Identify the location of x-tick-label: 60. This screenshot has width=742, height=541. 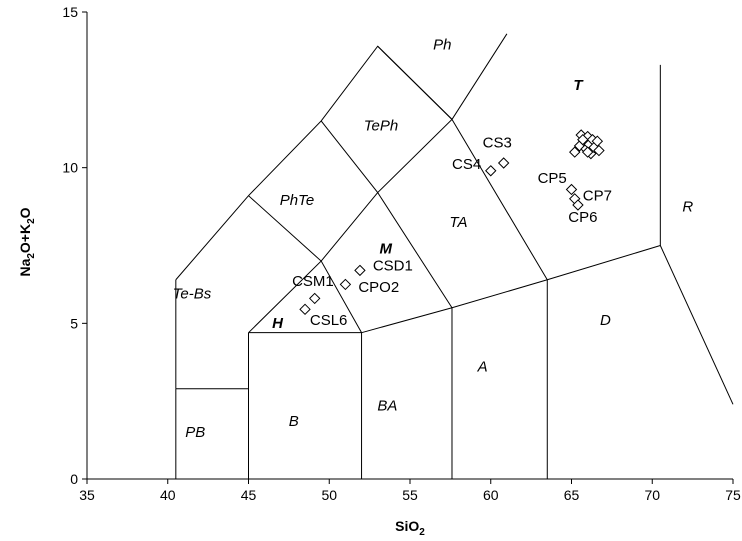
(491, 495).